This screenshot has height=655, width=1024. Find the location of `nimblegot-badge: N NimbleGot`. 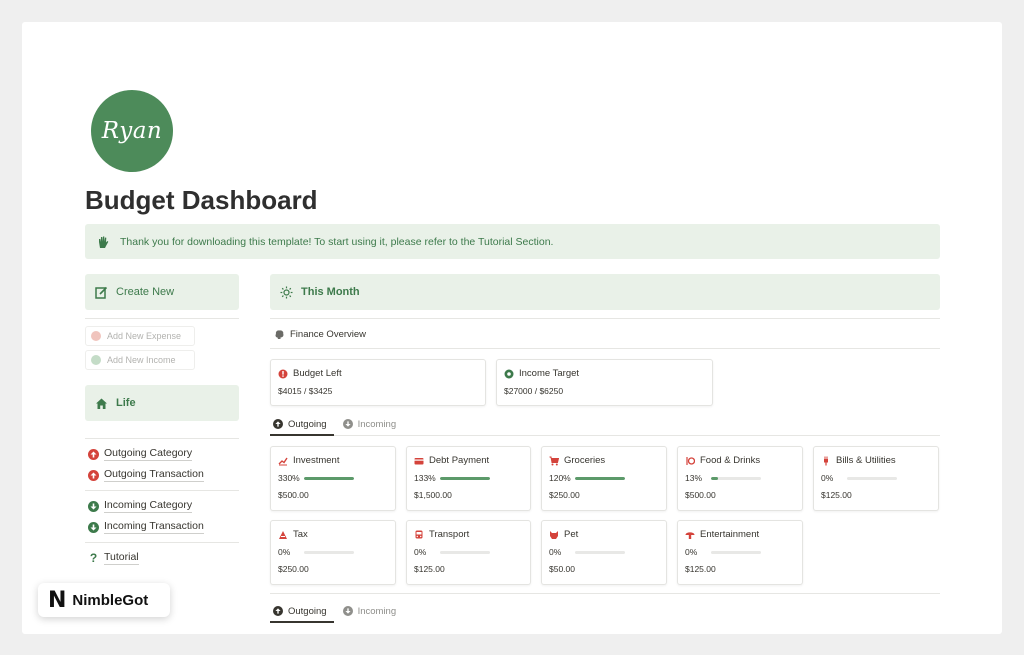

nimblegot-badge: N NimbleGot is located at coordinates (104, 600).